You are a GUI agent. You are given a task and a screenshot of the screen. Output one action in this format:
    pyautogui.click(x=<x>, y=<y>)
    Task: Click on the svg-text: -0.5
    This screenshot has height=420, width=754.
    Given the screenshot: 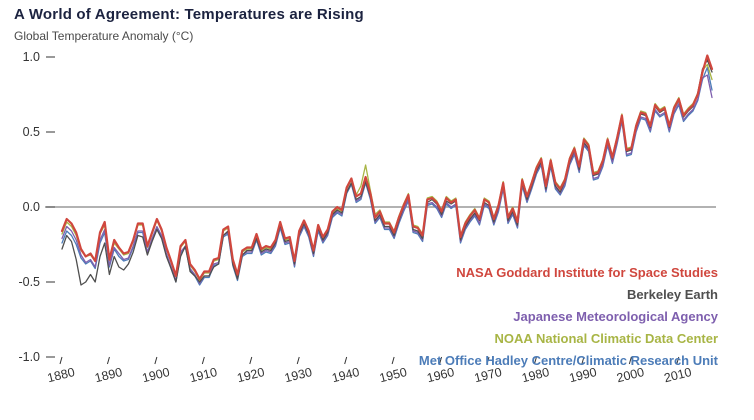 What is the action you would take?
    pyautogui.click(x=29, y=282)
    